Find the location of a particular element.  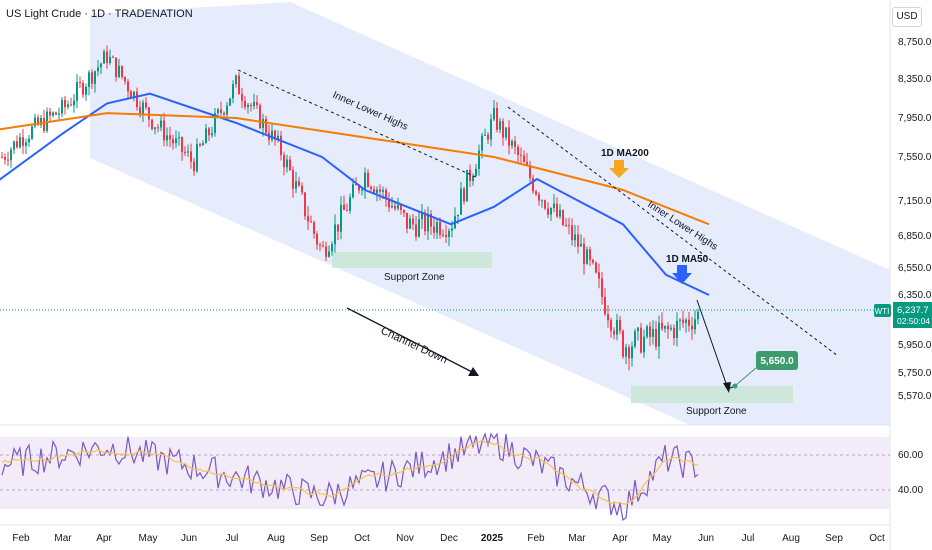

target-label-box is located at coordinates (777, 360).